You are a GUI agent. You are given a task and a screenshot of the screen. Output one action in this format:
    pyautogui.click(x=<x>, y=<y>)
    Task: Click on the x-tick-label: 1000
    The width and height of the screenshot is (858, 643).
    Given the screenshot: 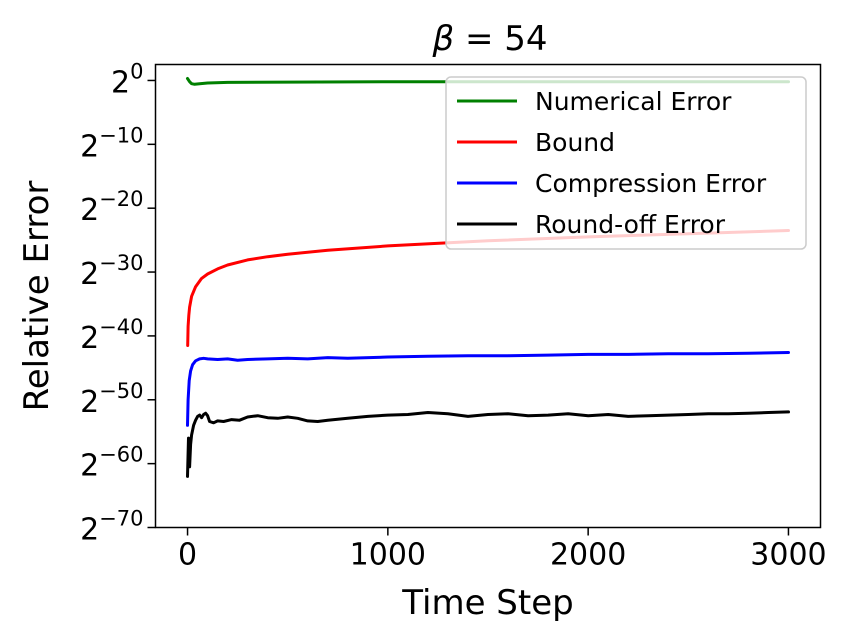 What is the action you would take?
    pyautogui.click(x=388, y=555)
    